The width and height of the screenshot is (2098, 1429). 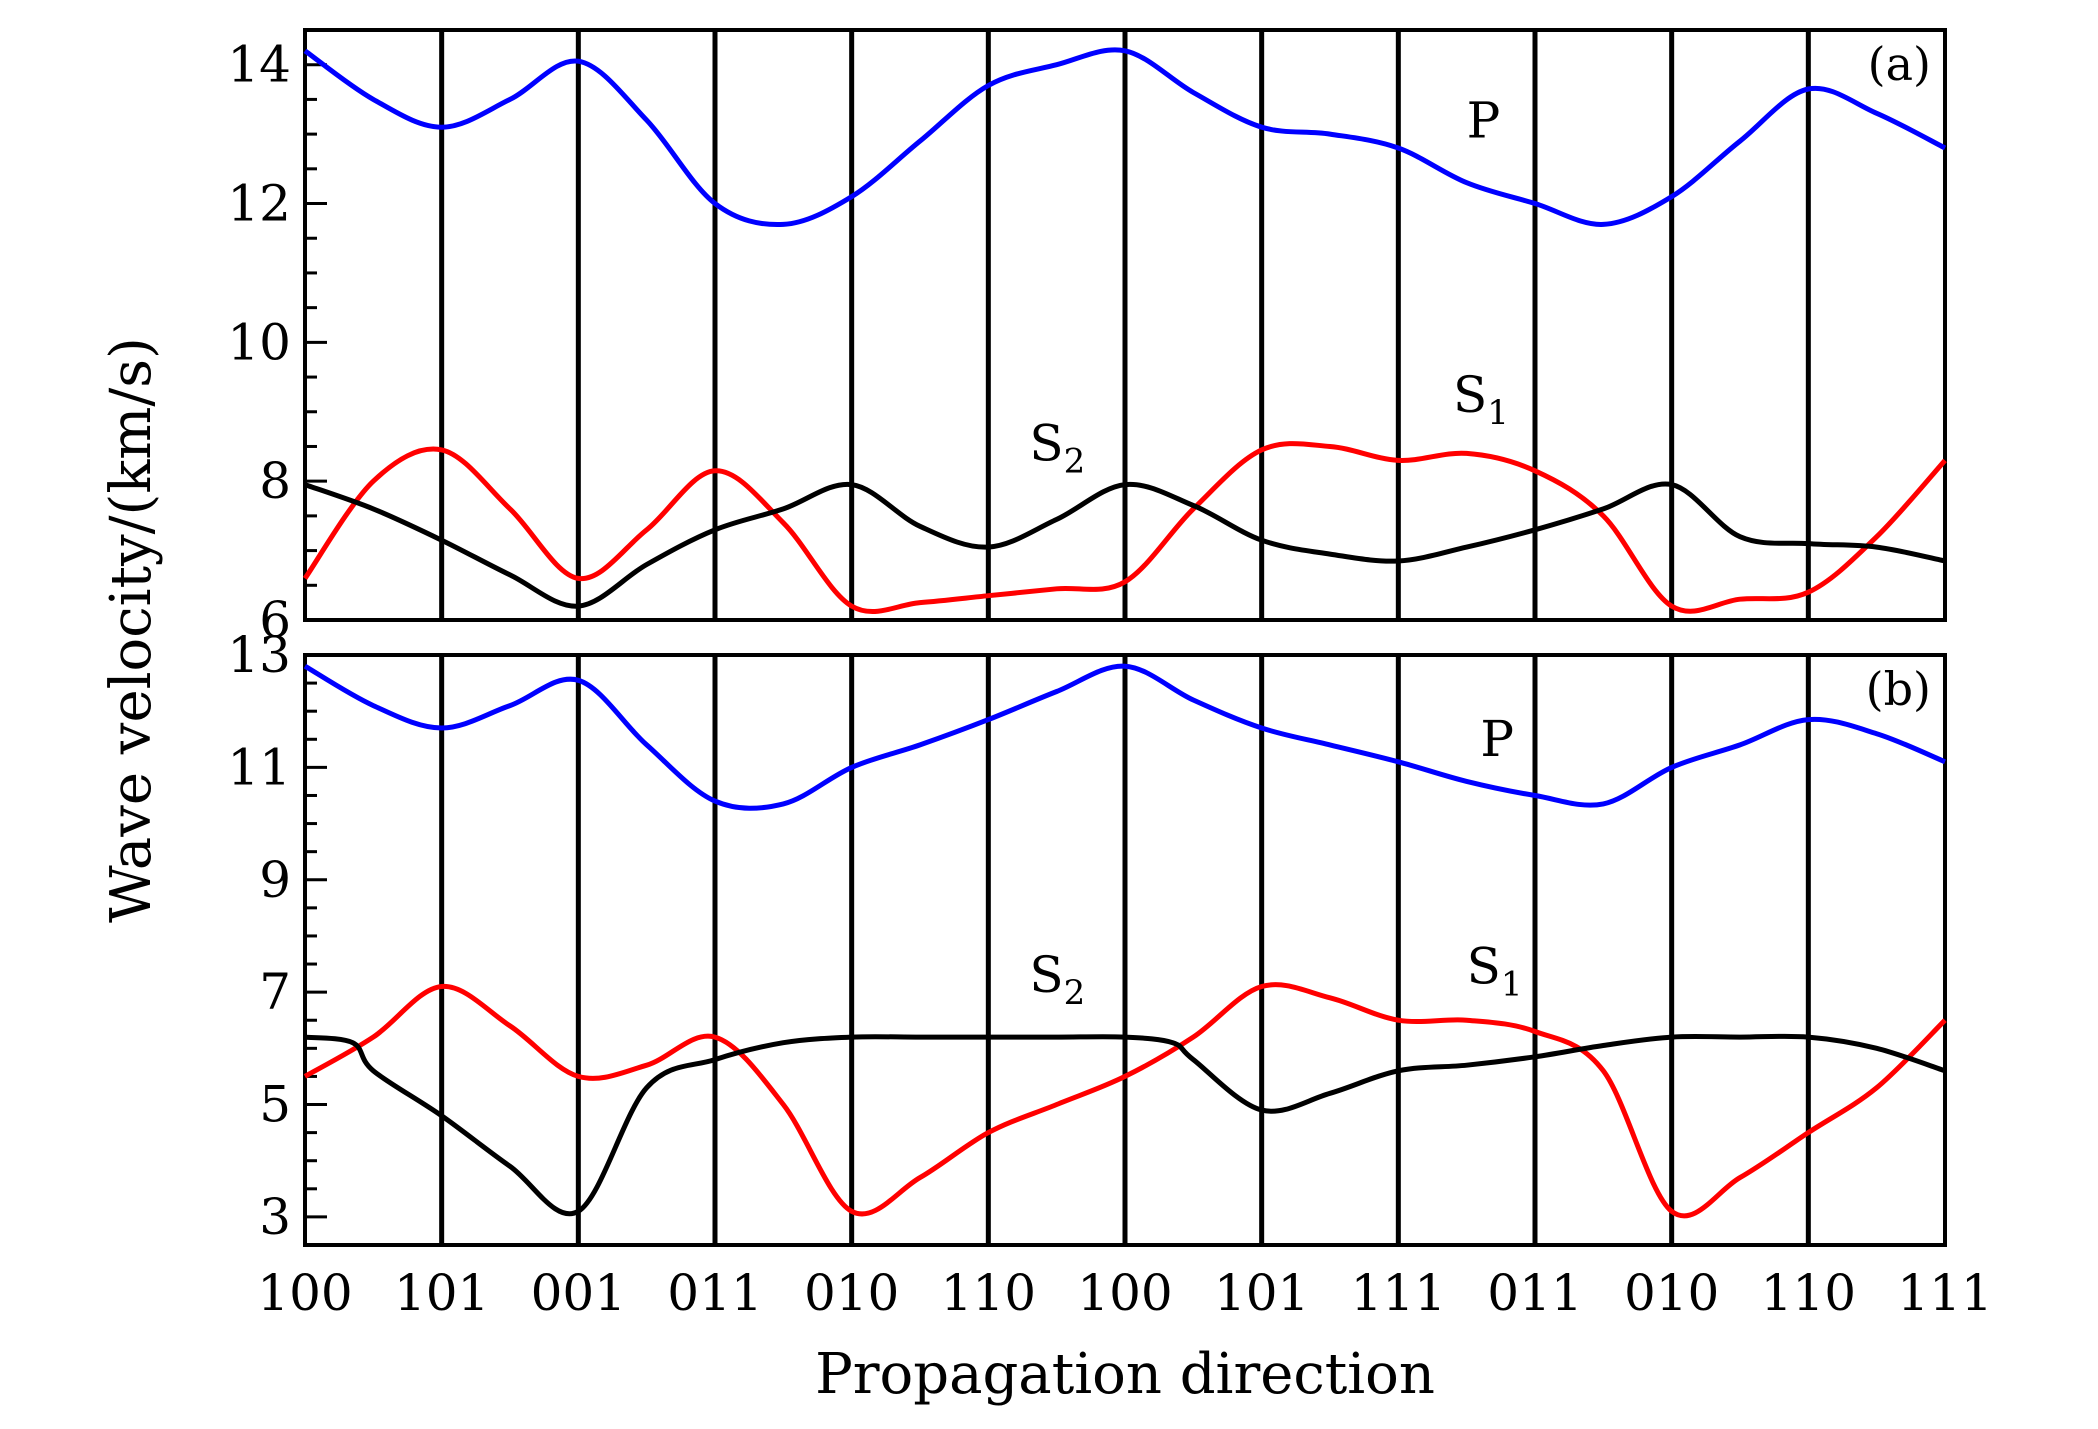 I want to click on y-tick-label: 12, so click(x=259, y=204).